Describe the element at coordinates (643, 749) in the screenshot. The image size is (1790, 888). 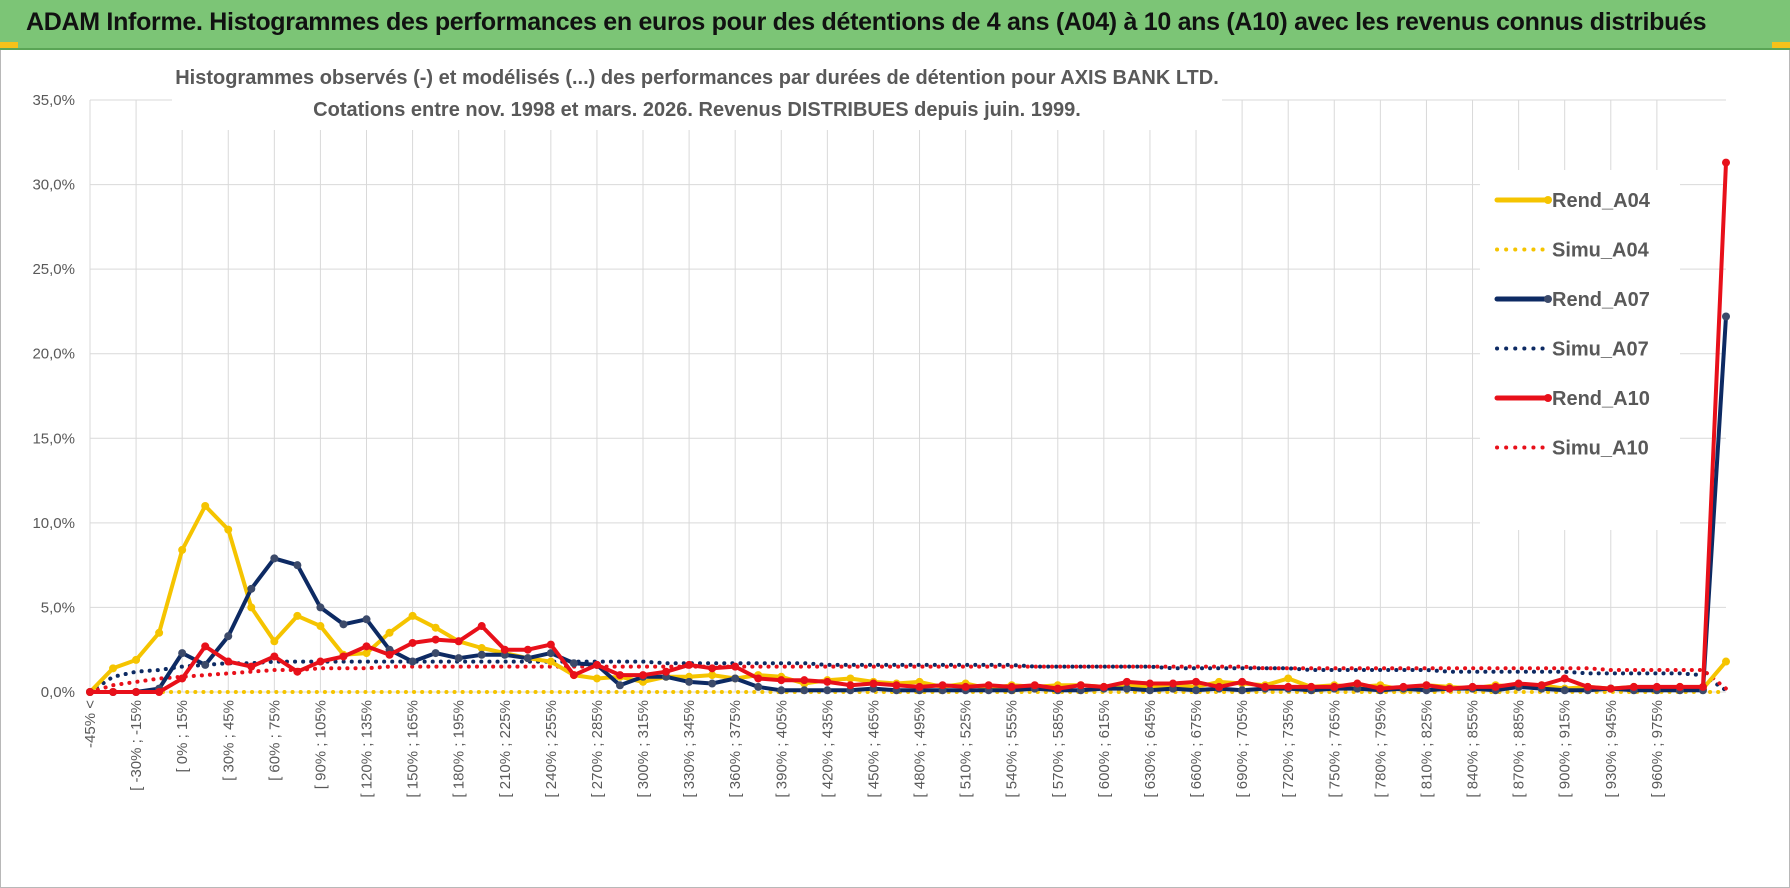
I see `x-tick-label: [ 300% ; 315%` at that location.